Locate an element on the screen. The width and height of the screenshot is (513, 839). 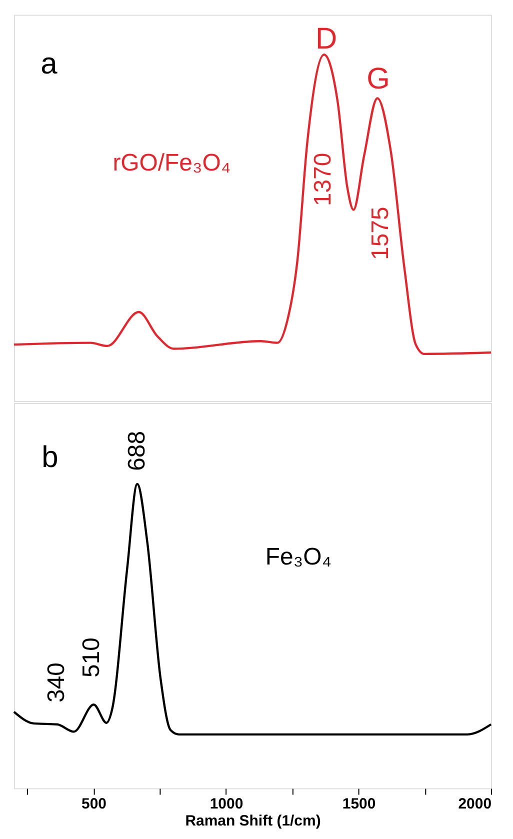
text: b is located at coordinates (50, 457).